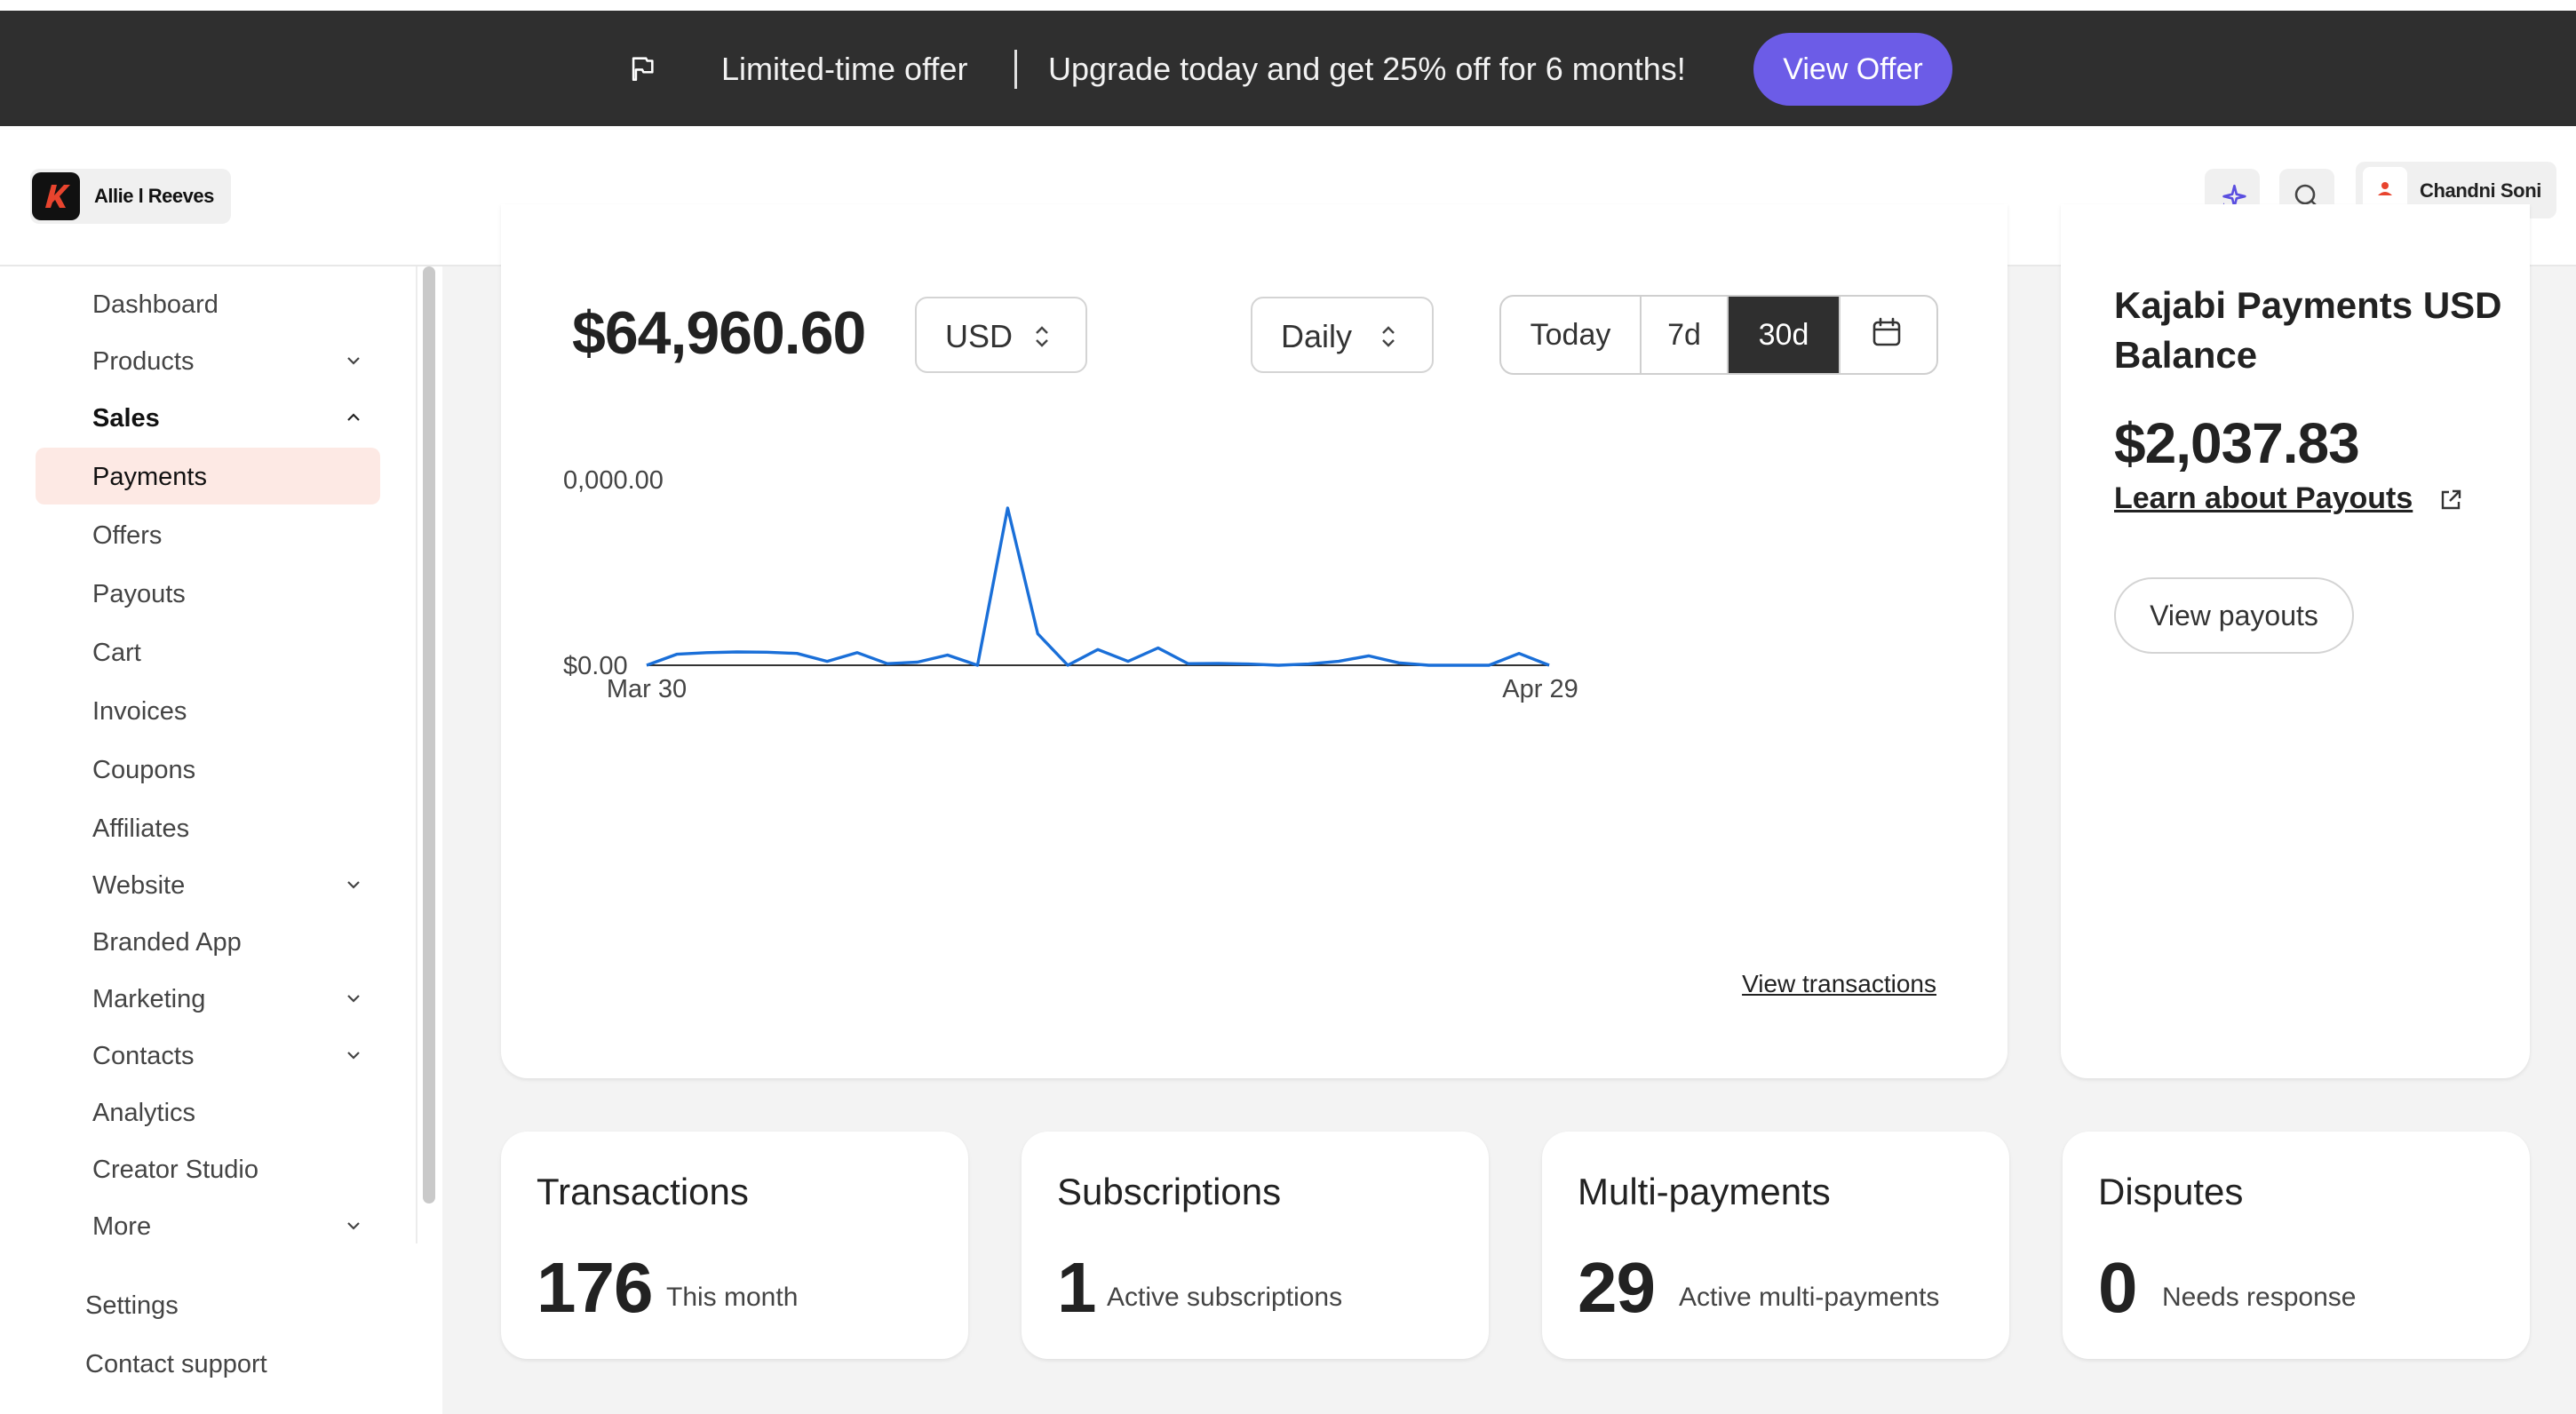 The image size is (2576, 1414). What do you see at coordinates (126, 418) in the screenshot?
I see `sidebar-item-label: Sales` at bounding box center [126, 418].